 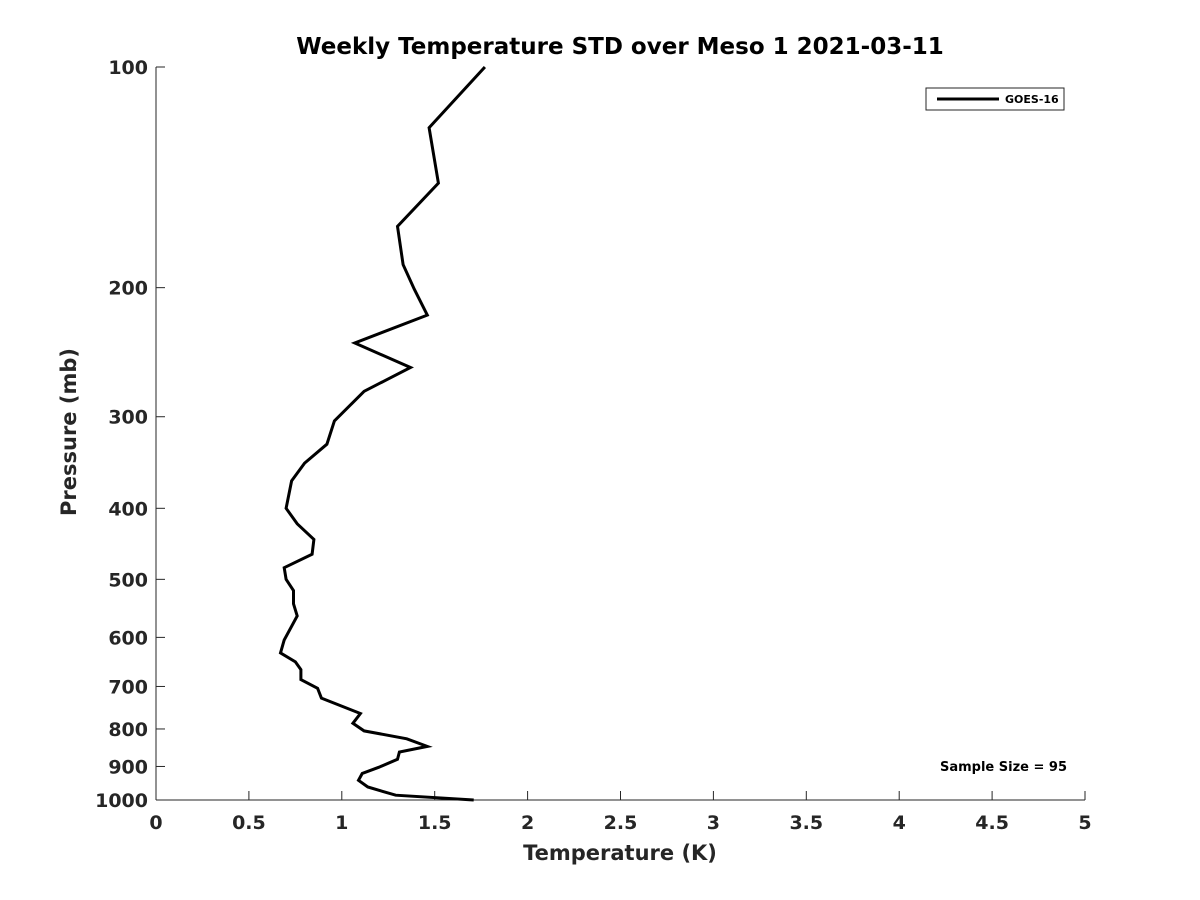 I want to click on x-tick-label: 0, so click(x=155, y=823).